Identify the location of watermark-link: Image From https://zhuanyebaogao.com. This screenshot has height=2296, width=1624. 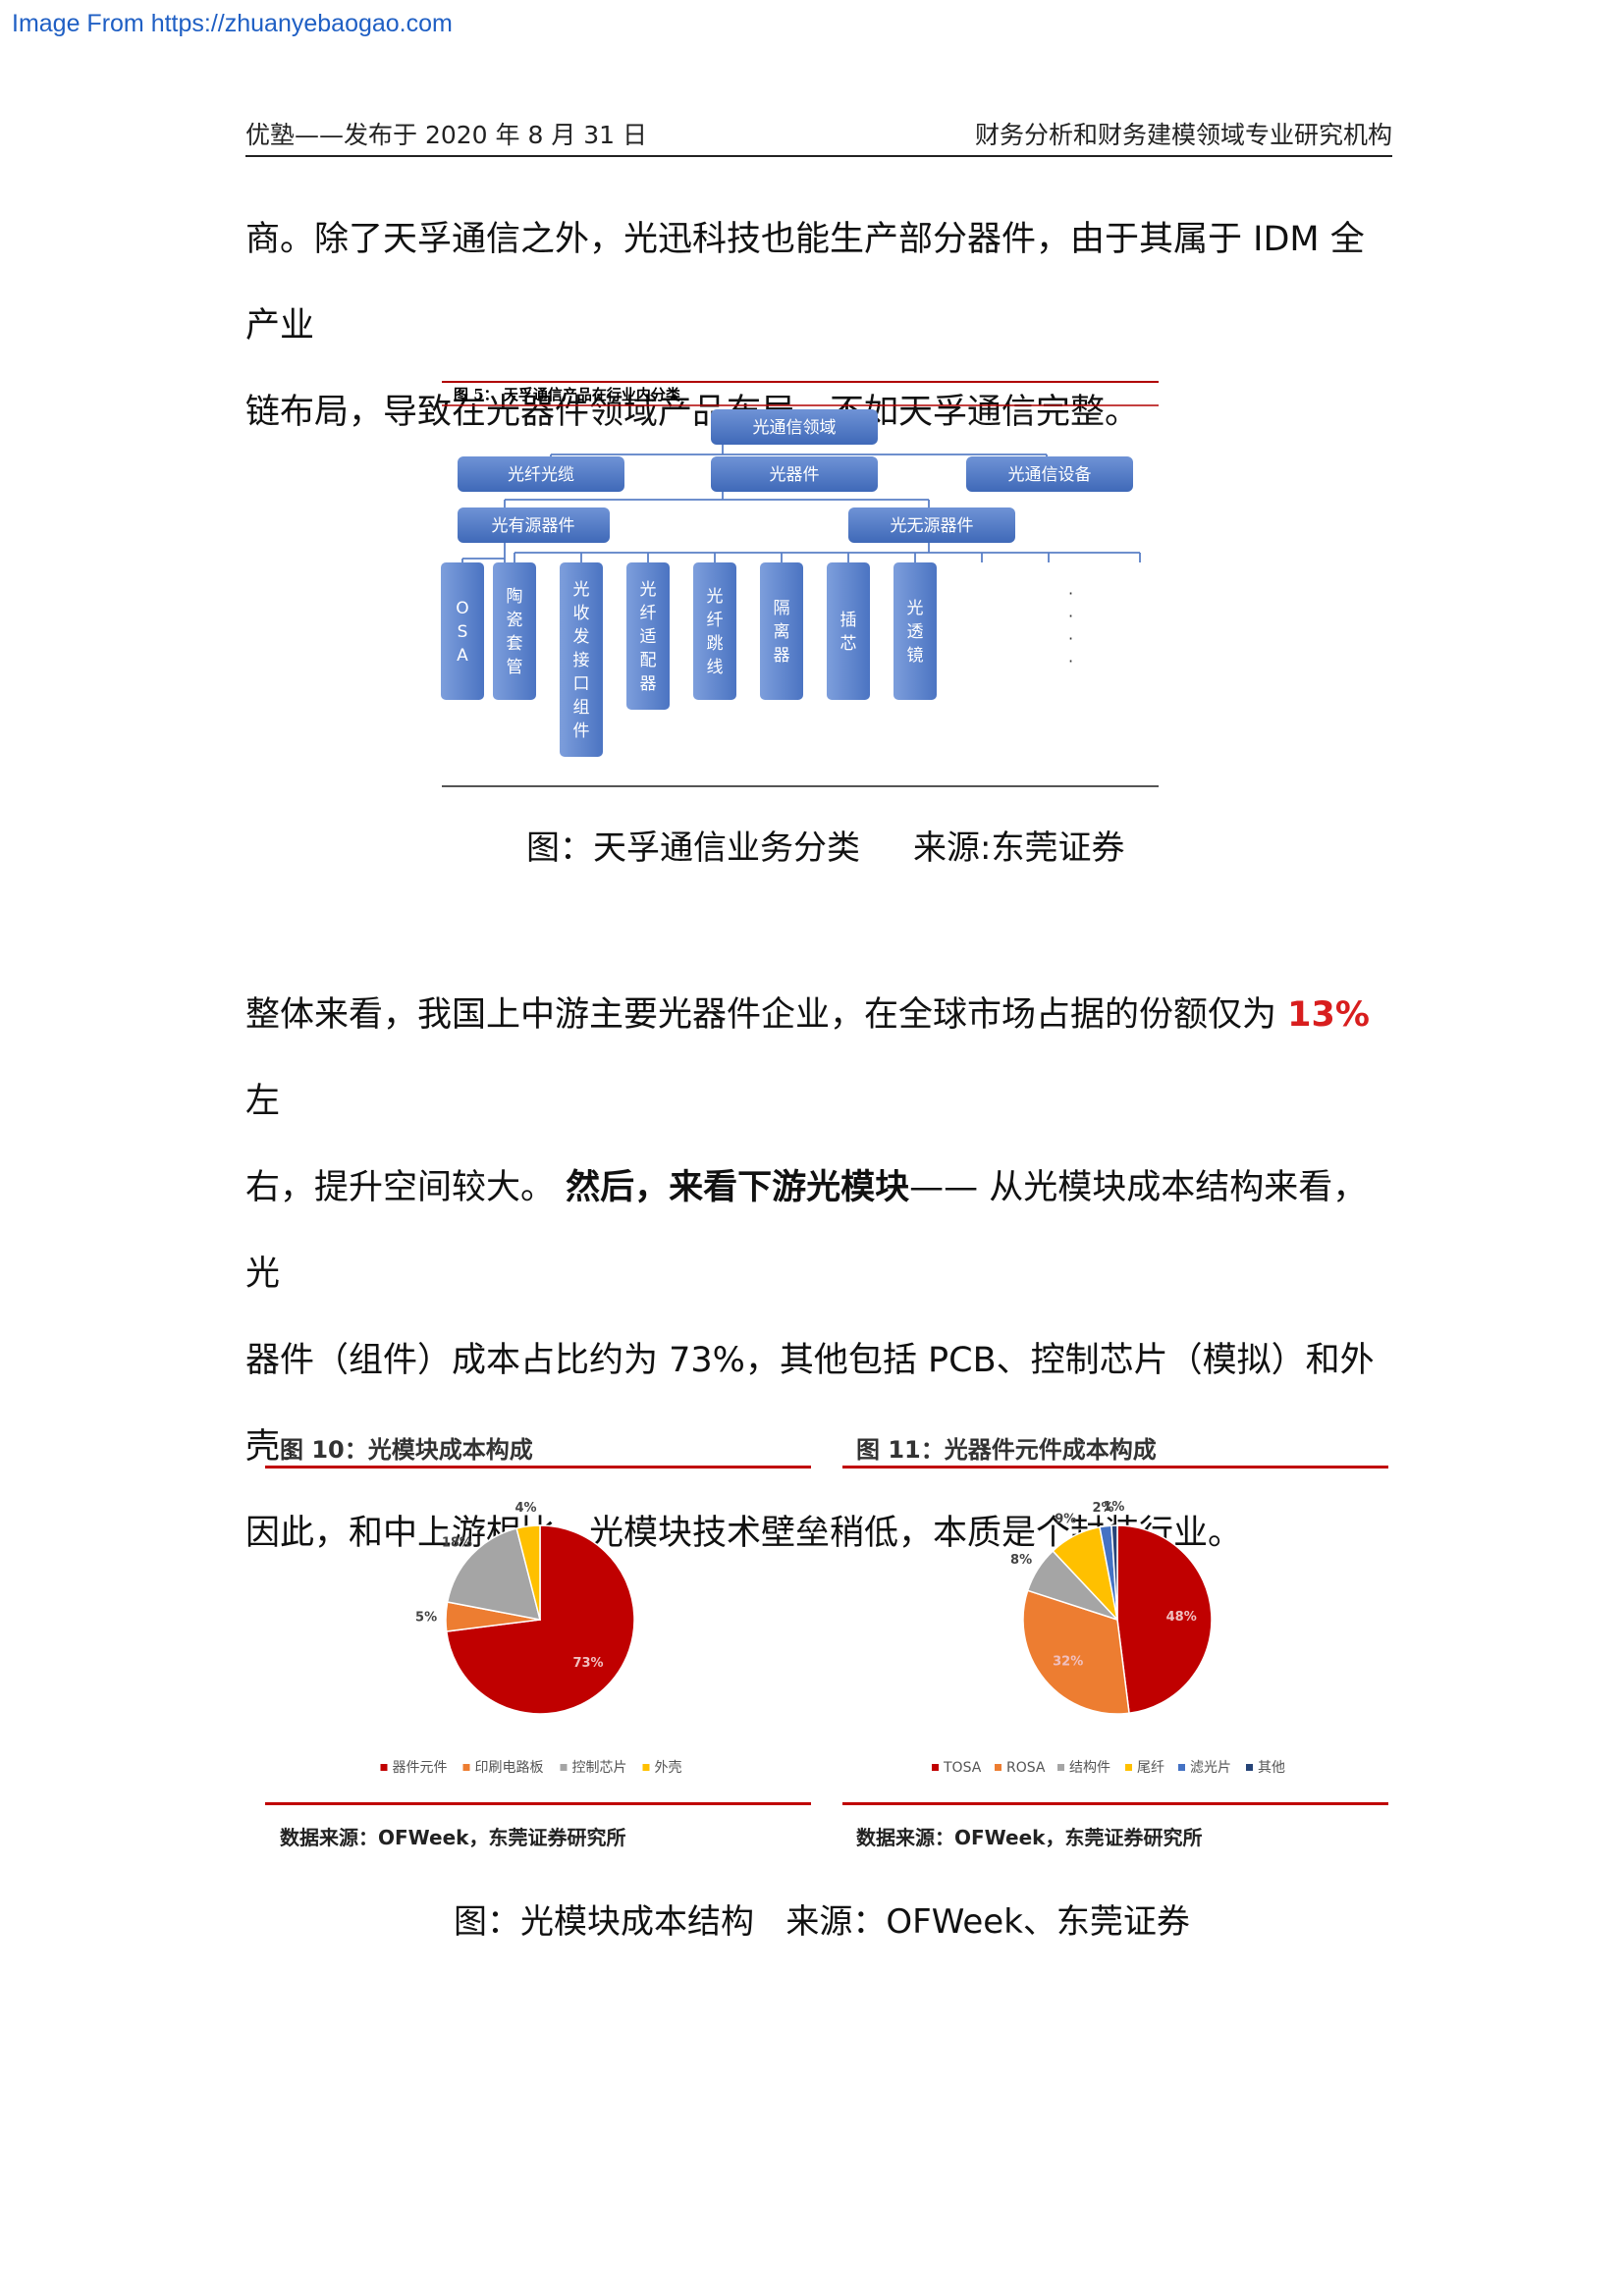
(232, 23).